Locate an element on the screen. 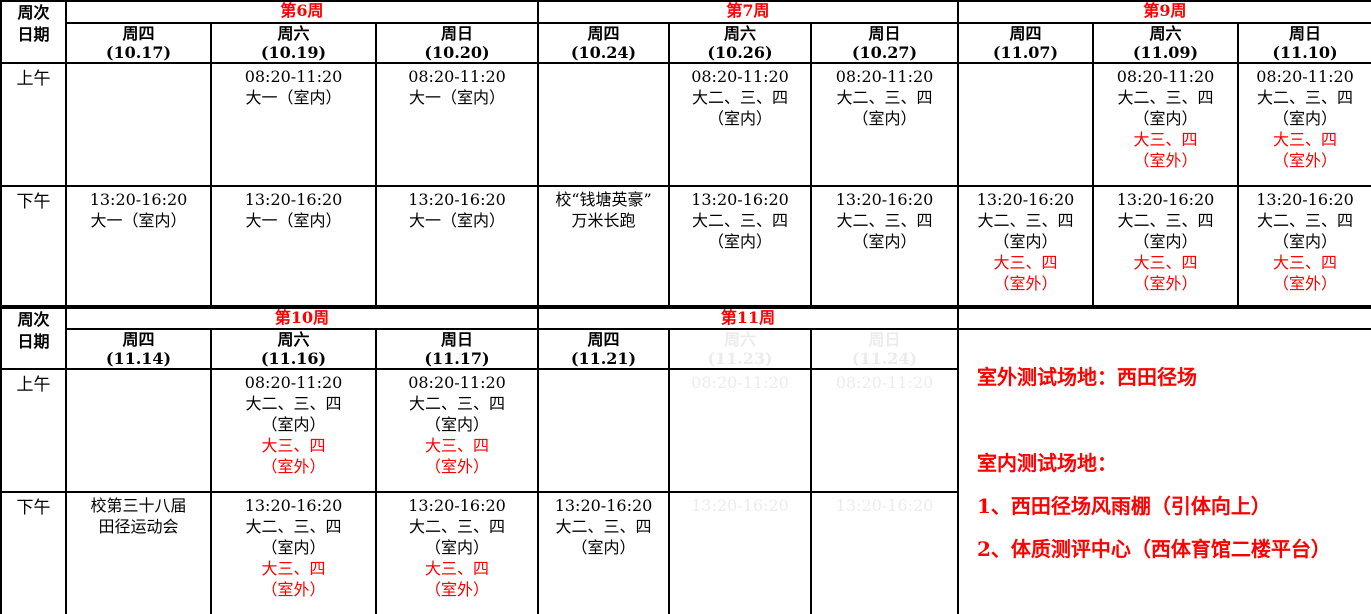 Image resolution: width=1371 pixels, height=614 pixels. cell-w9-sun-pm: 13:20-16:20 大二、三、四 （室内） 大三、四 （室外） is located at coordinates (1304, 247).